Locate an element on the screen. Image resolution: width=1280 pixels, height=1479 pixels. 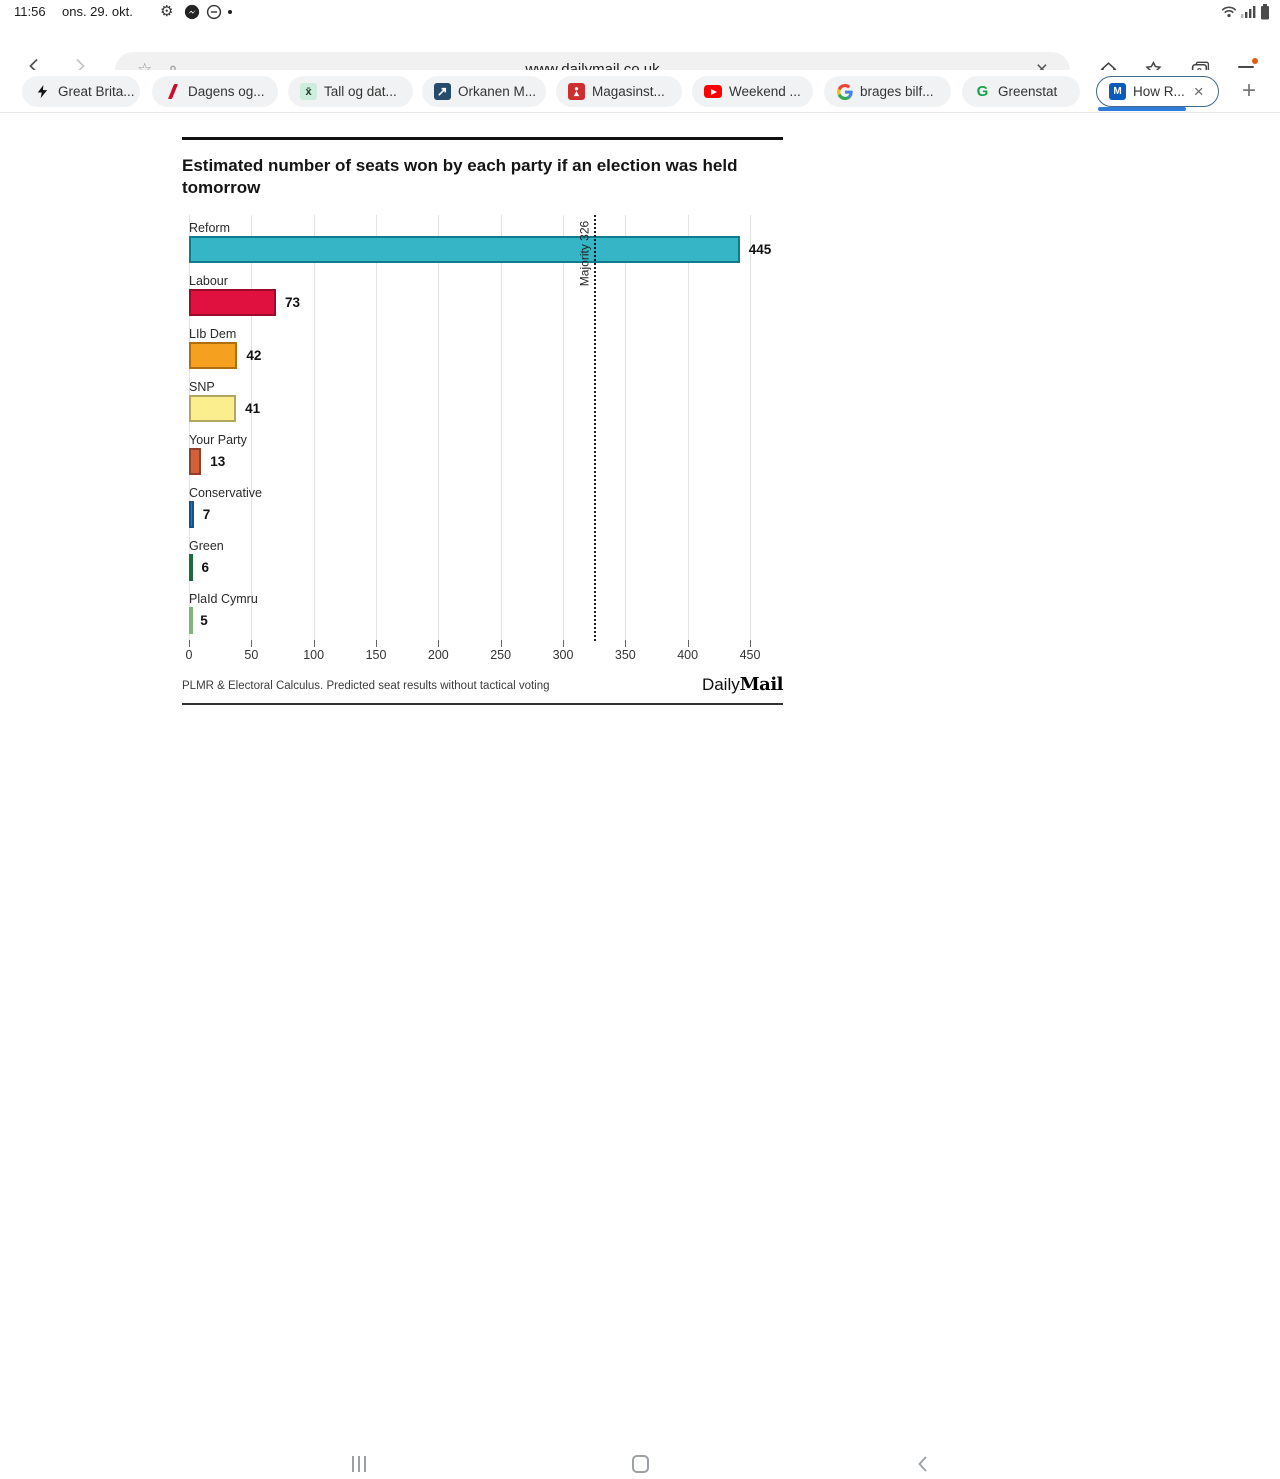
bar-value: 6 is located at coordinates (205, 567).